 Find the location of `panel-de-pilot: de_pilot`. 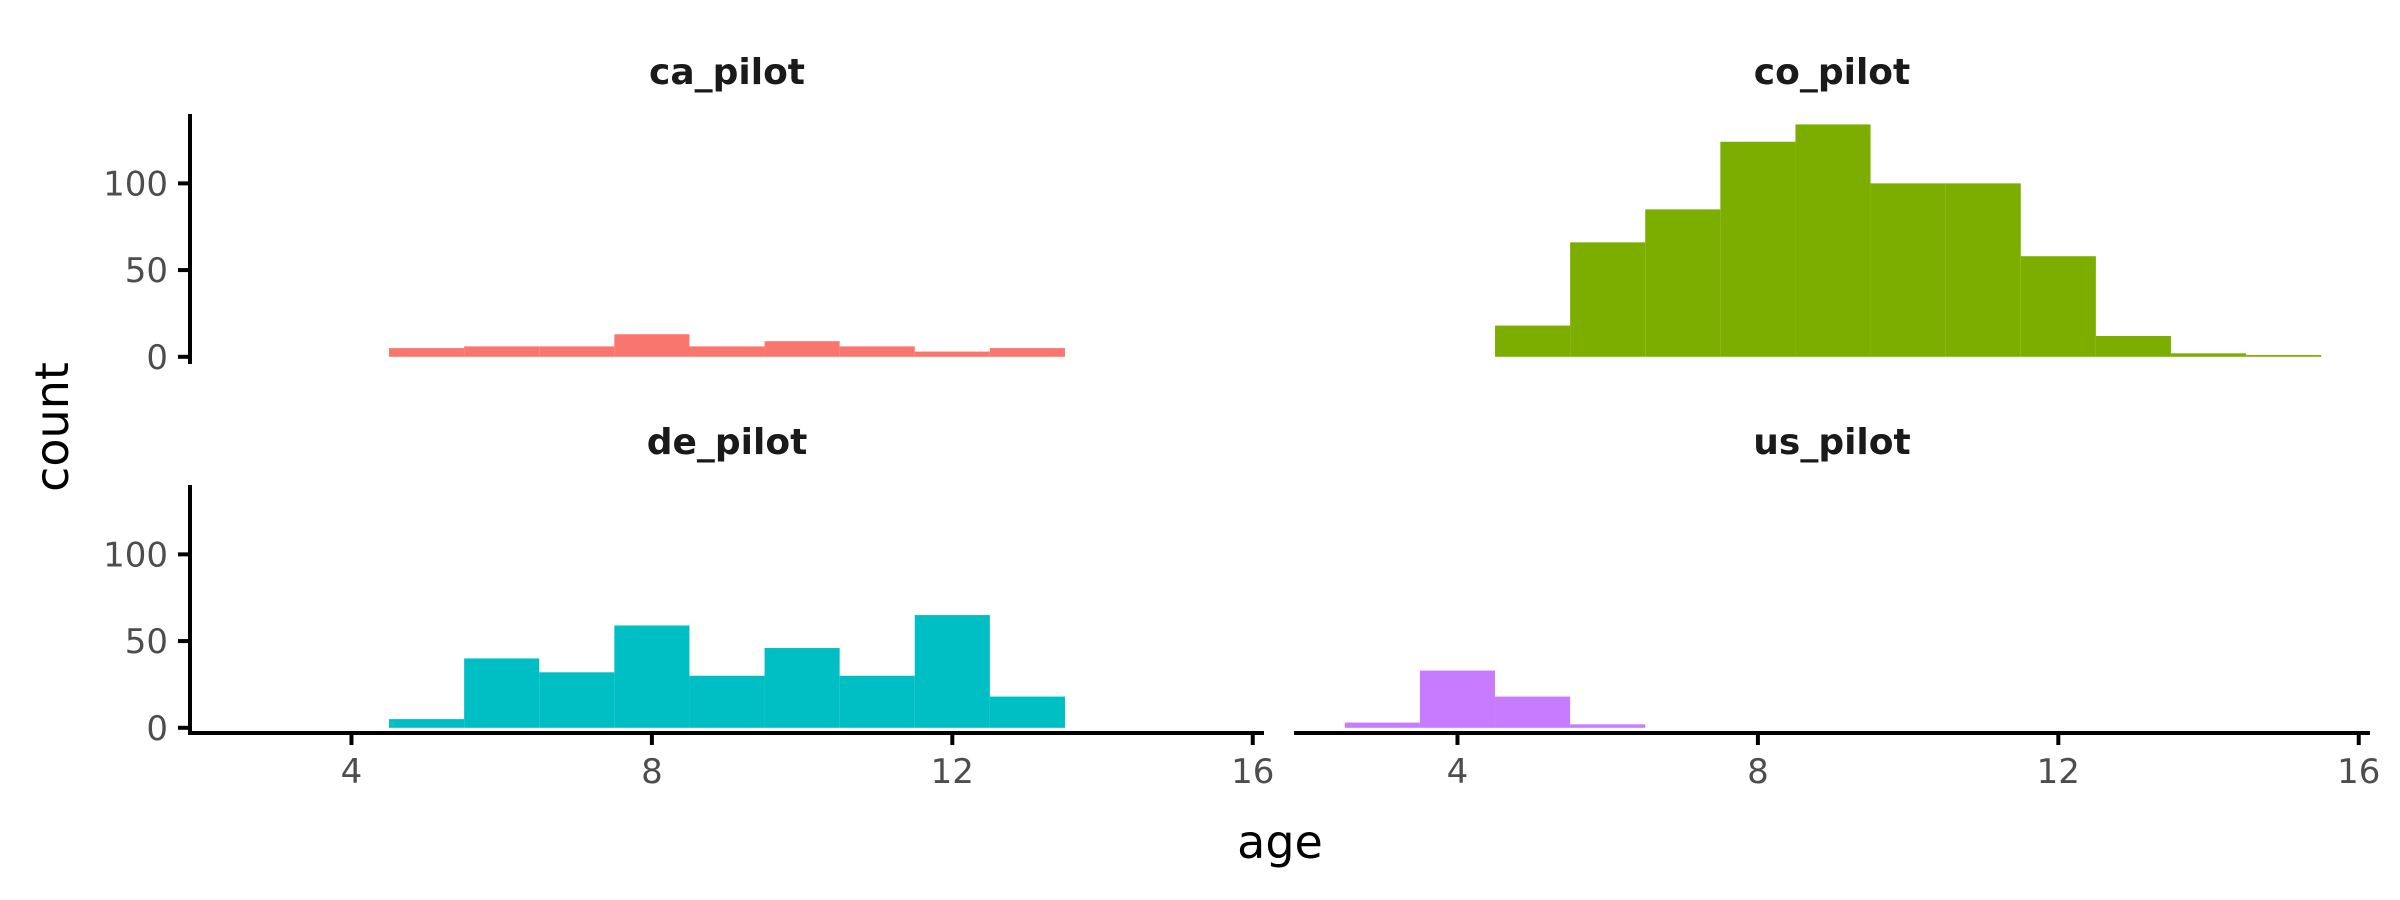

panel-de-pilot: de_pilot is located at coordinates (727, 575).